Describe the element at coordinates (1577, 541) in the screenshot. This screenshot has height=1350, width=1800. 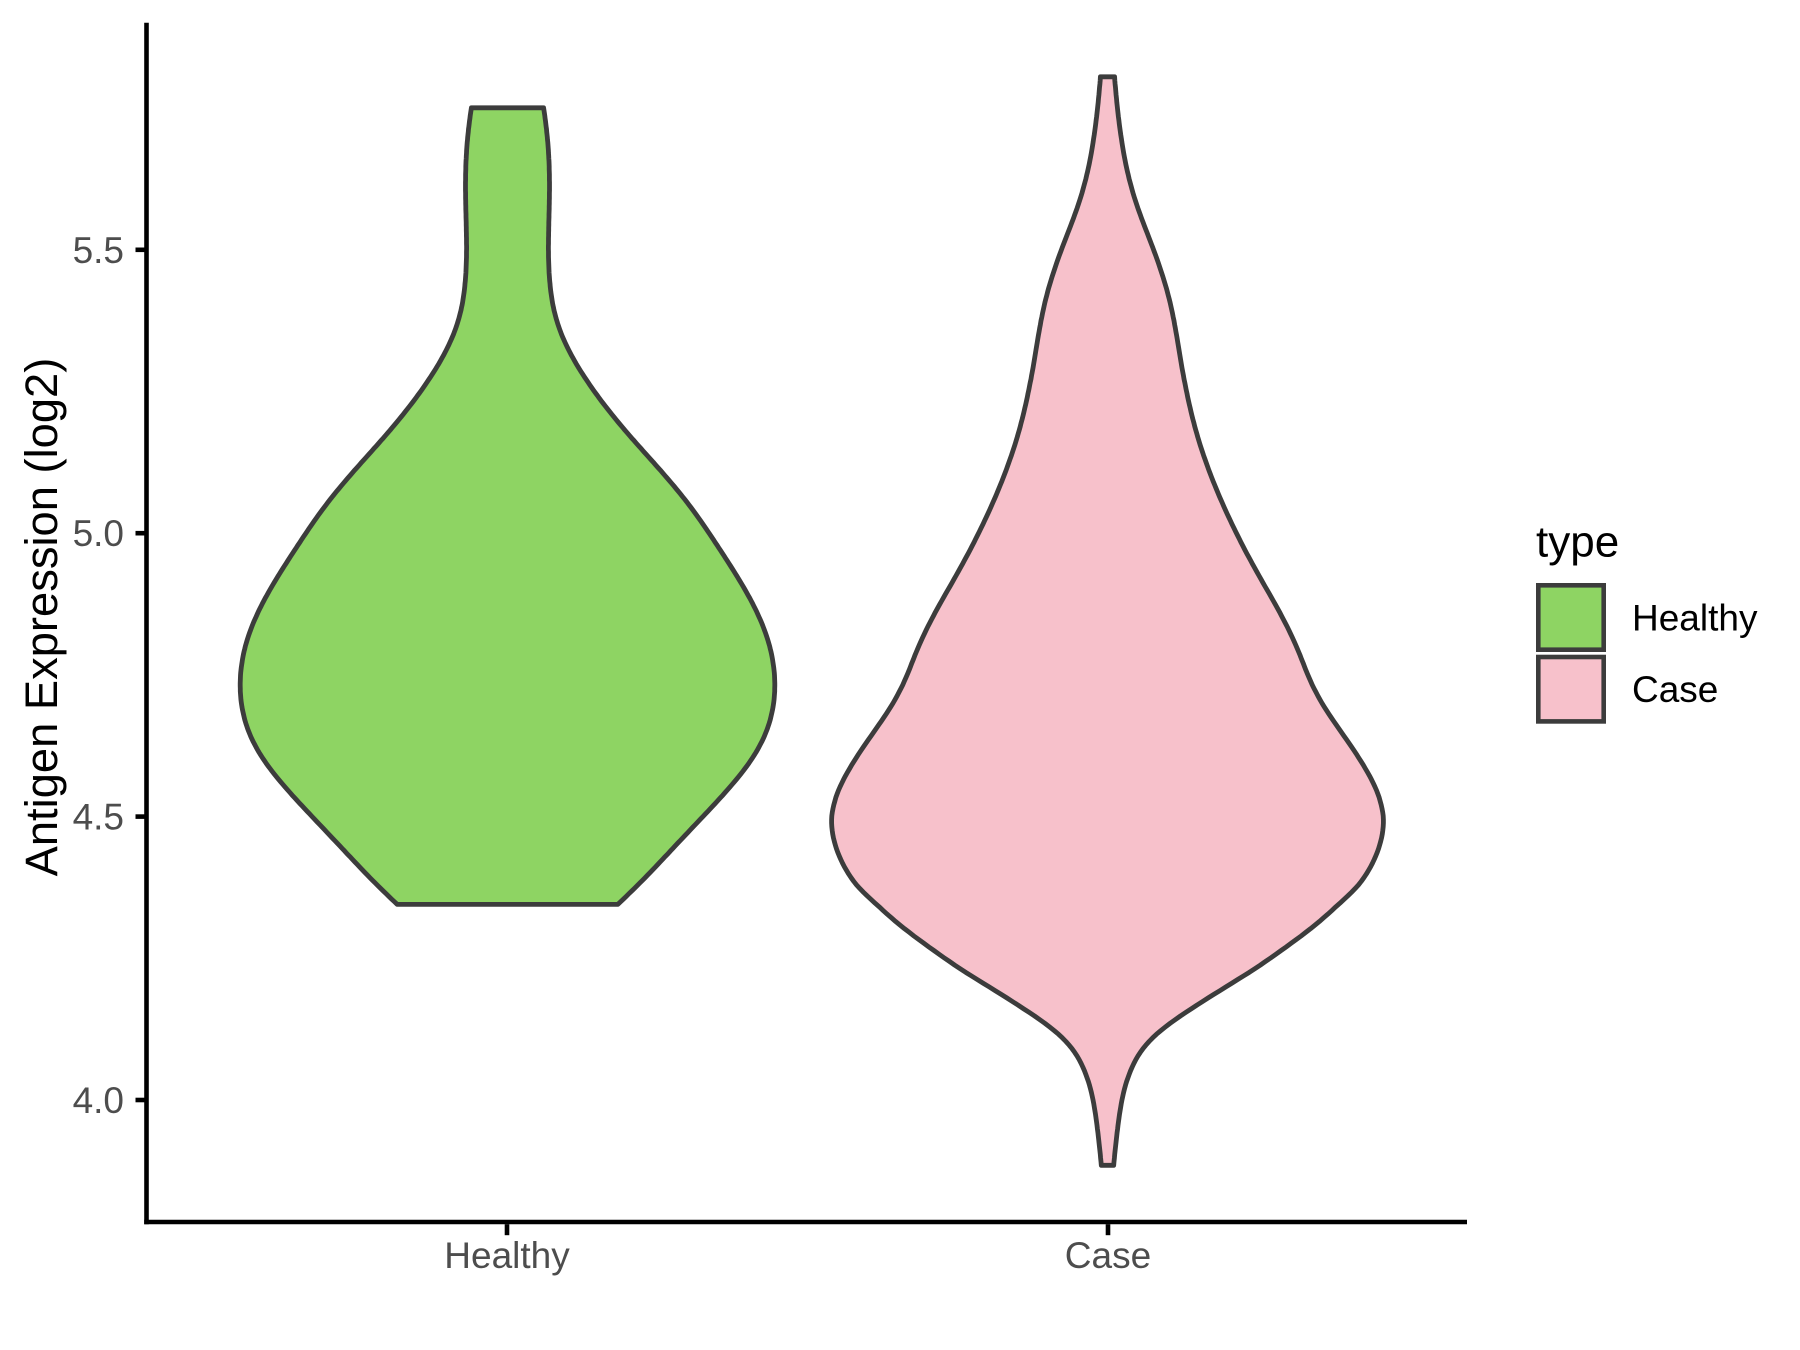
I see `svg-text: type` at that location.